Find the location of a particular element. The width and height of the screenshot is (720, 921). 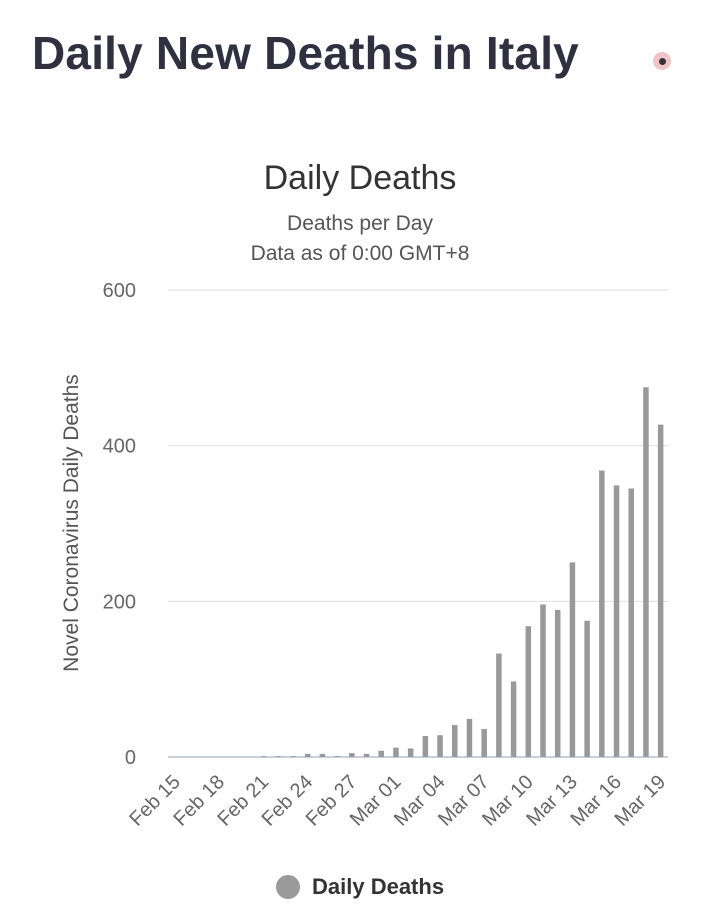

legend-swatch is located at coordinates (288, 887).